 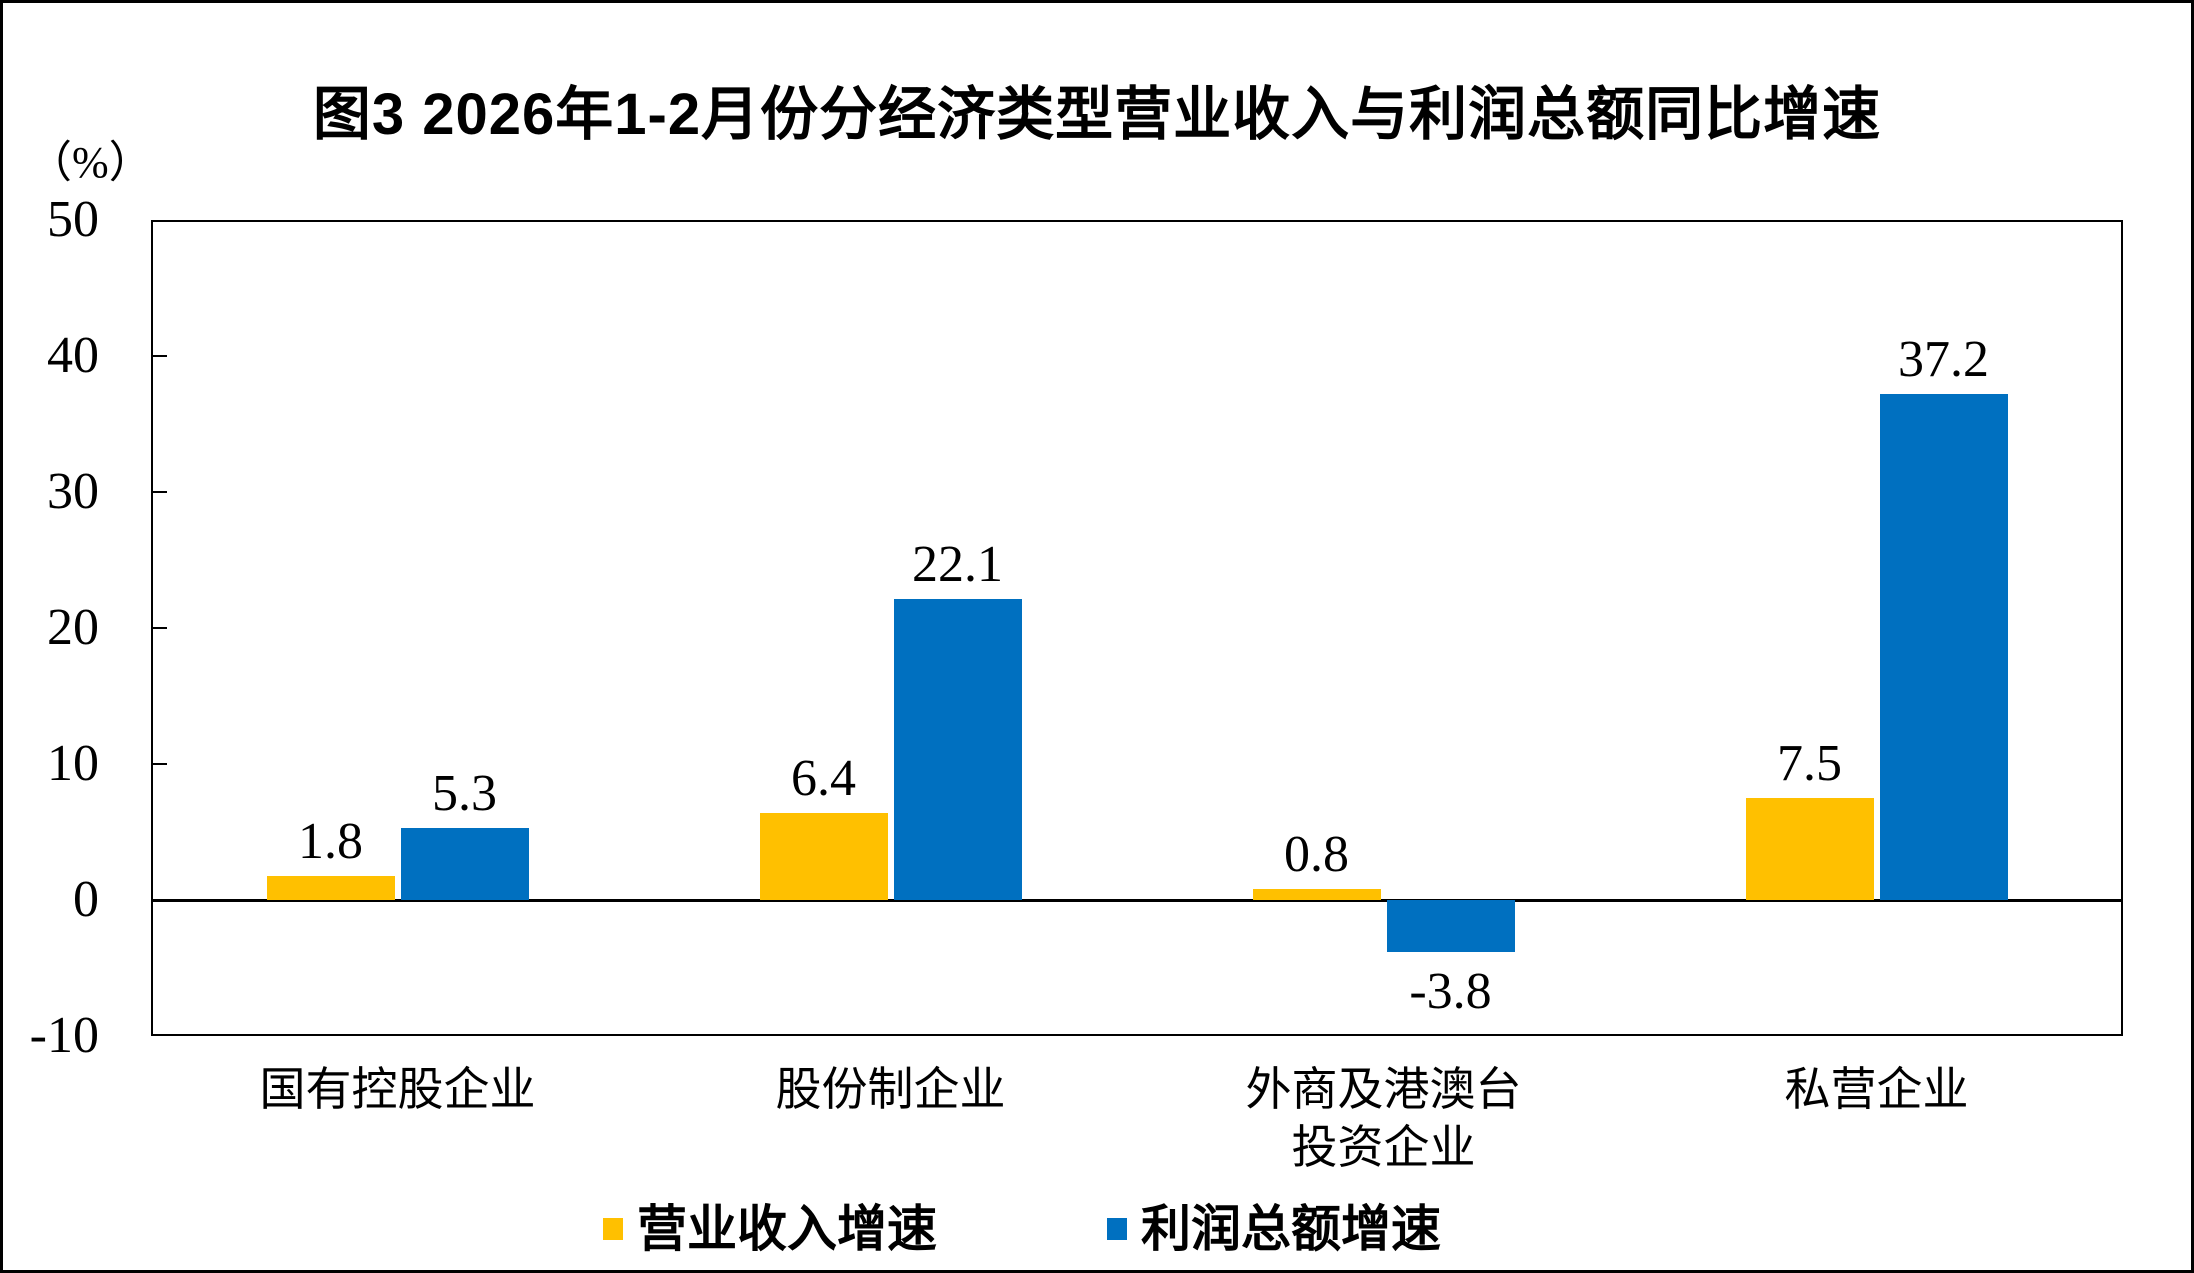 I want to click on category-label-line: 股份制企业, so click(x=890, y=1089).